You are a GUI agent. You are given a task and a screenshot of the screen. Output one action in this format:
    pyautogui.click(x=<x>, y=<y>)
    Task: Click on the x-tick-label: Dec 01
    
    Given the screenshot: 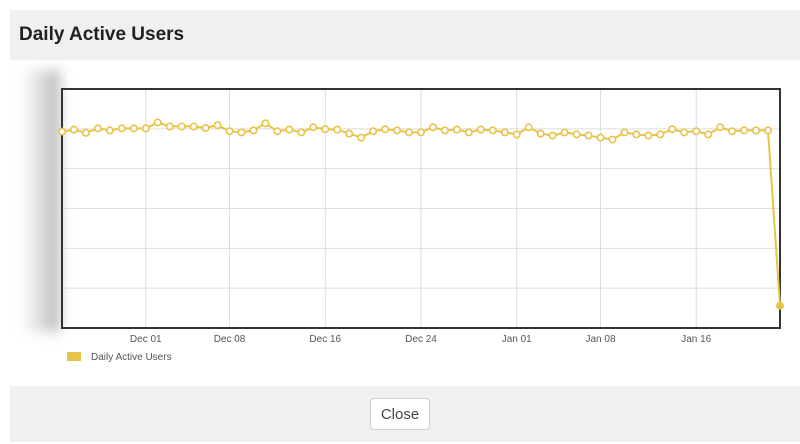 What is the action you would take?
    pyautogui.click(x=146, y=339)
    